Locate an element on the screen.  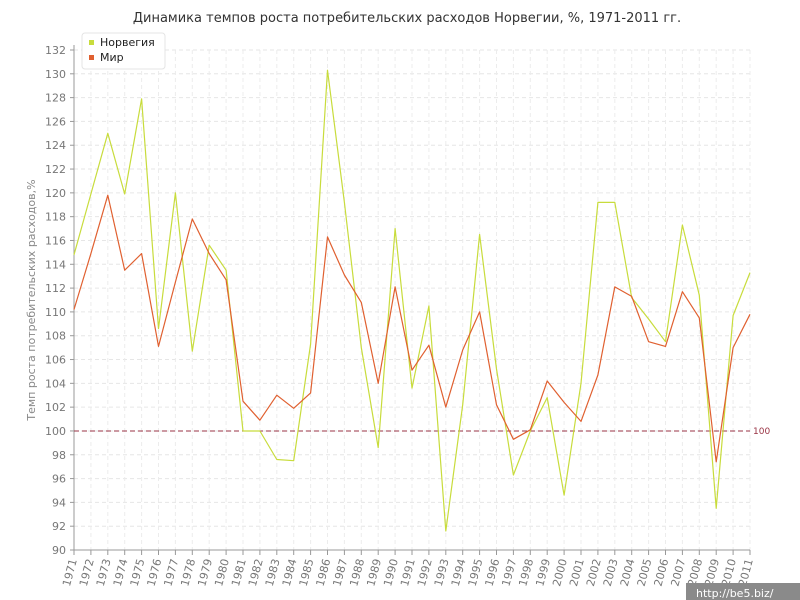
y-tick-label: 116 is located at coordinates (55, 240).